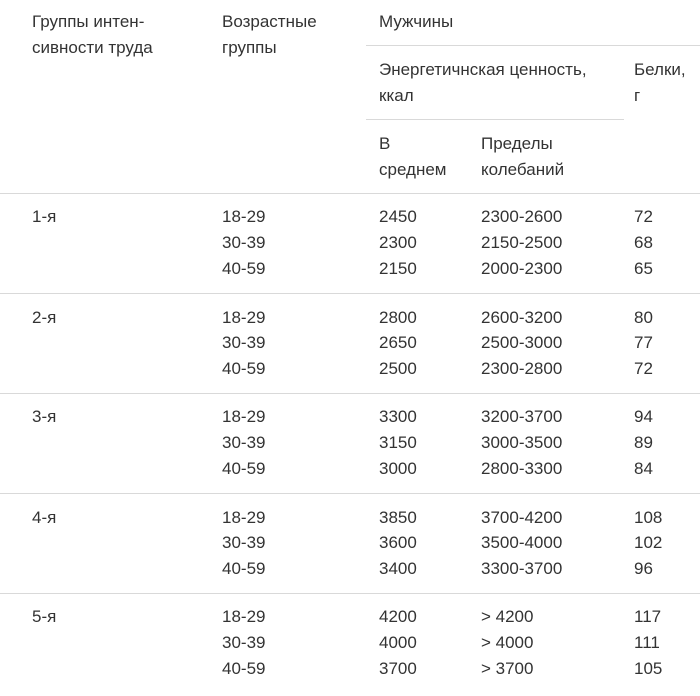  Describe the element at coordinates (269, 21) in the screenshot. I see `header-age-line1: Возрастные` at that location.